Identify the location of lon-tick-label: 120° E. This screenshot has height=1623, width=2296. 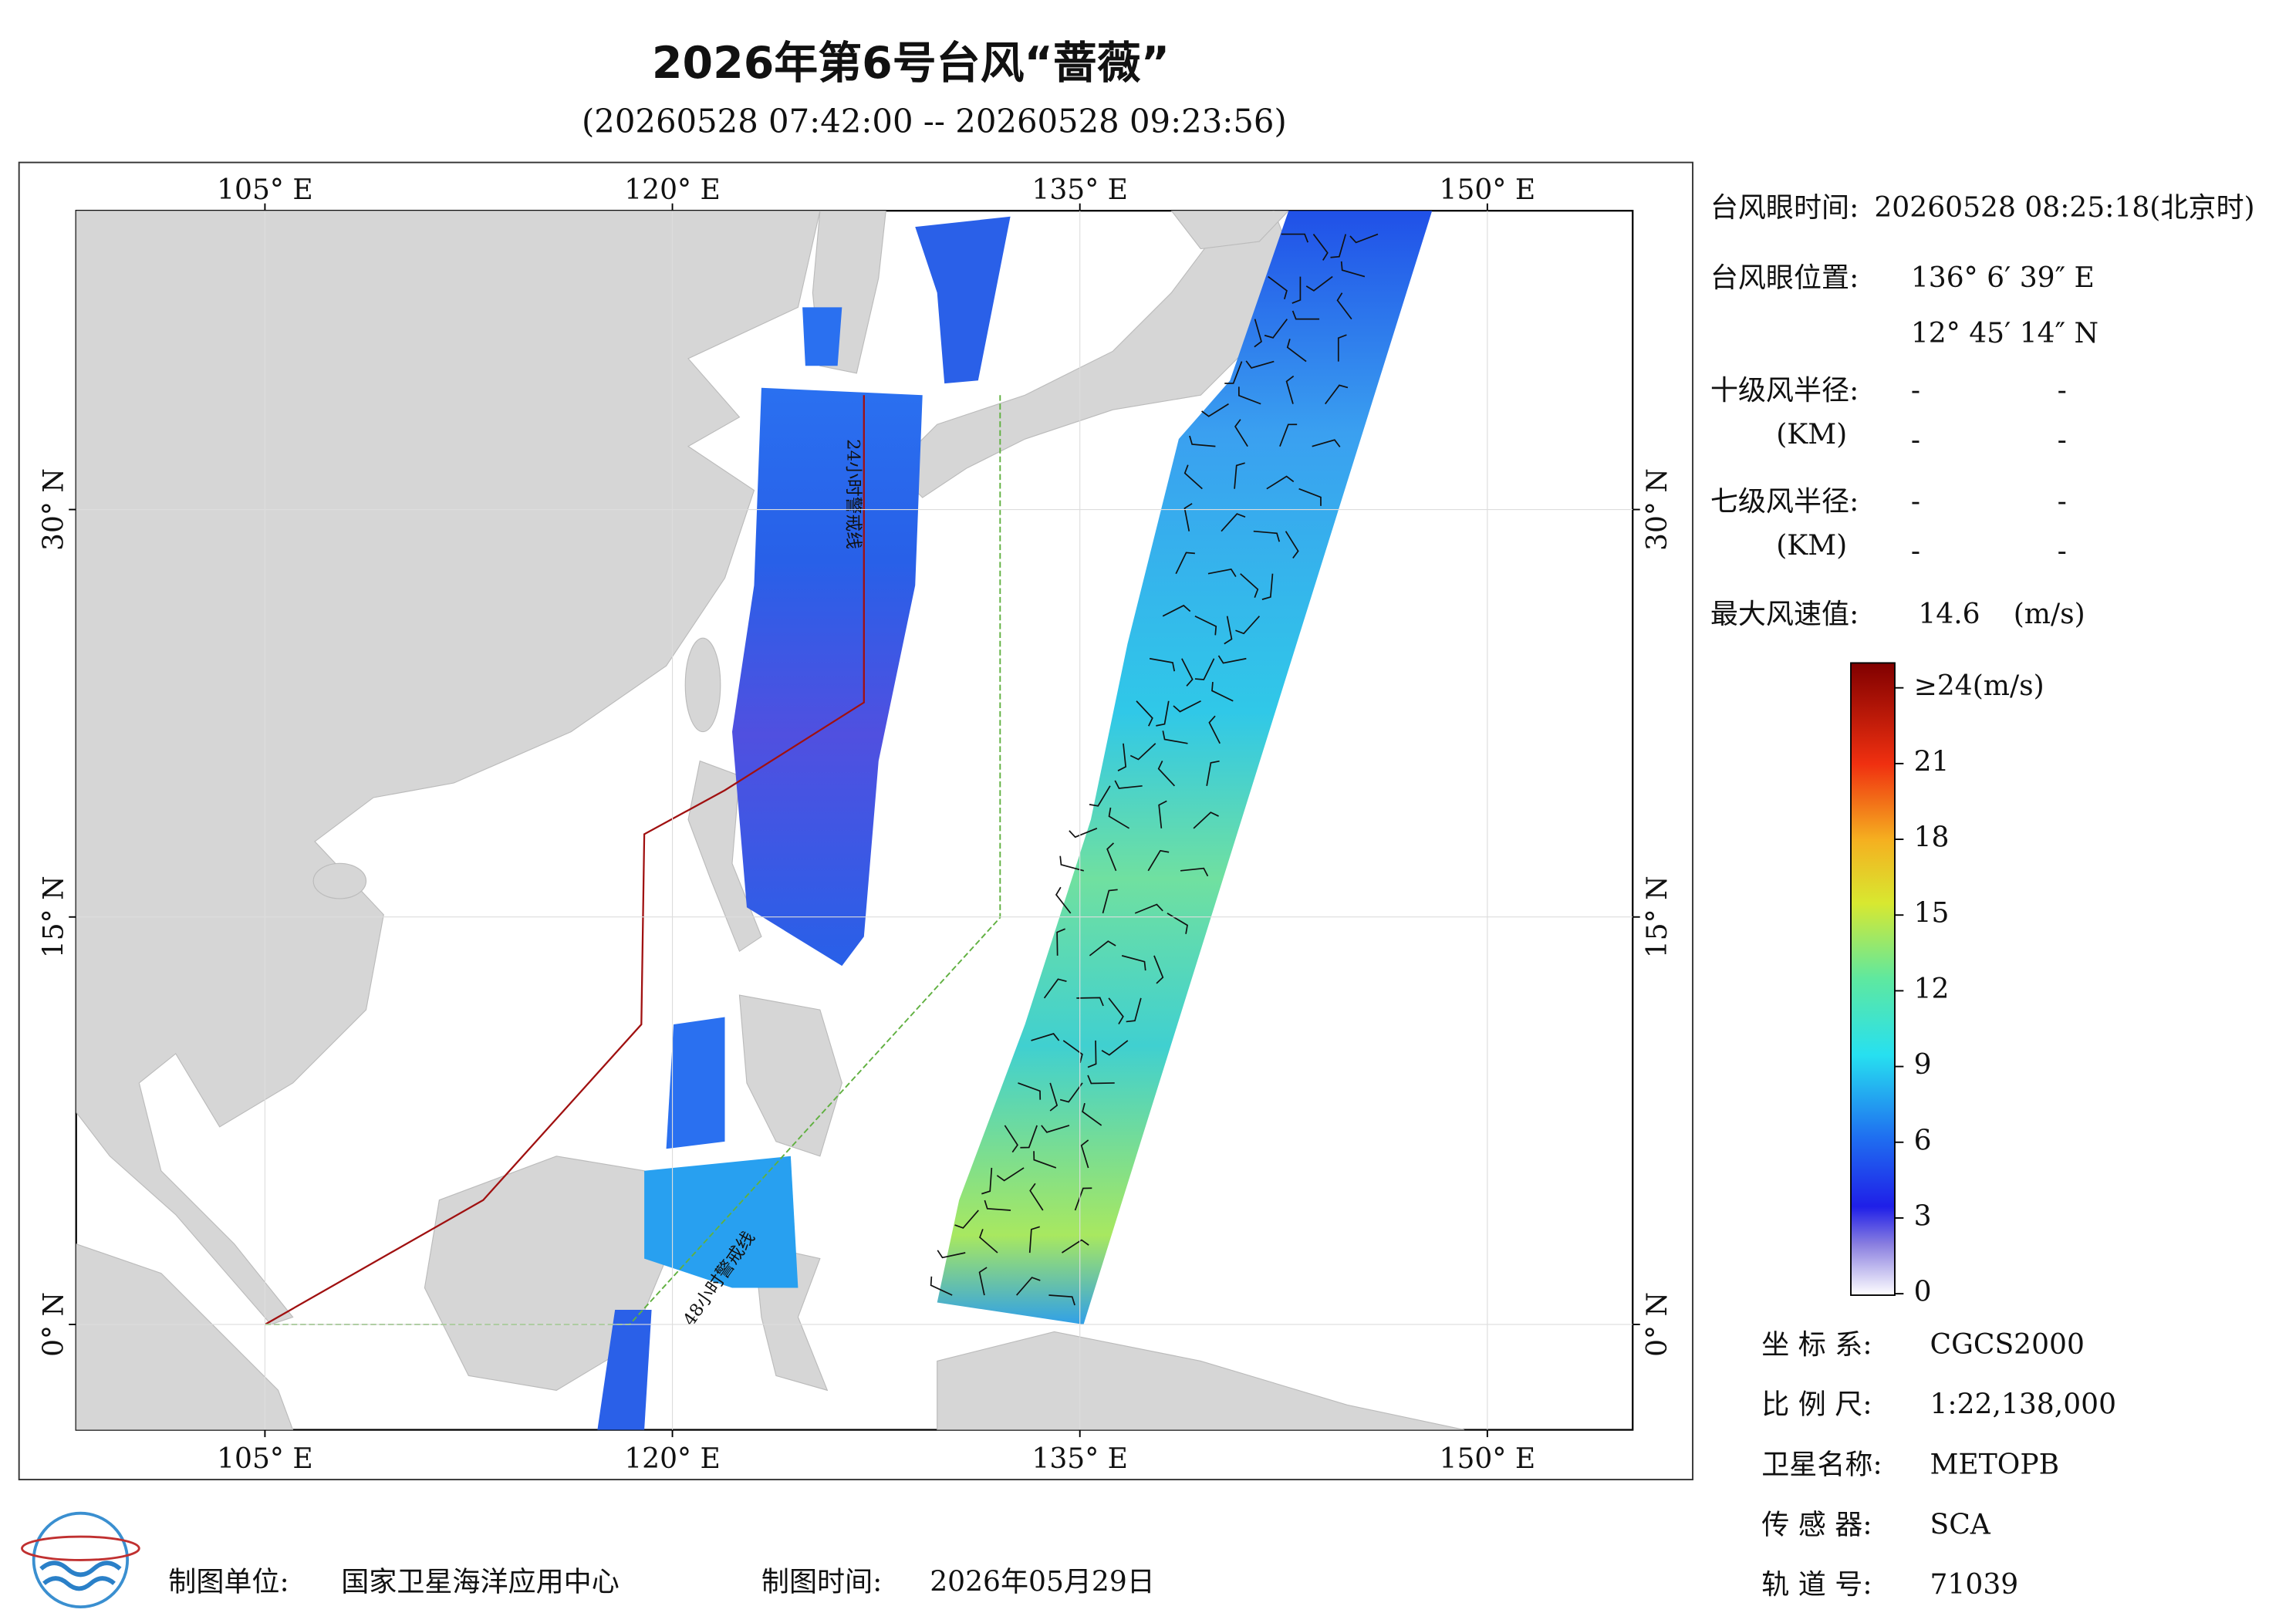
(672, 1458).